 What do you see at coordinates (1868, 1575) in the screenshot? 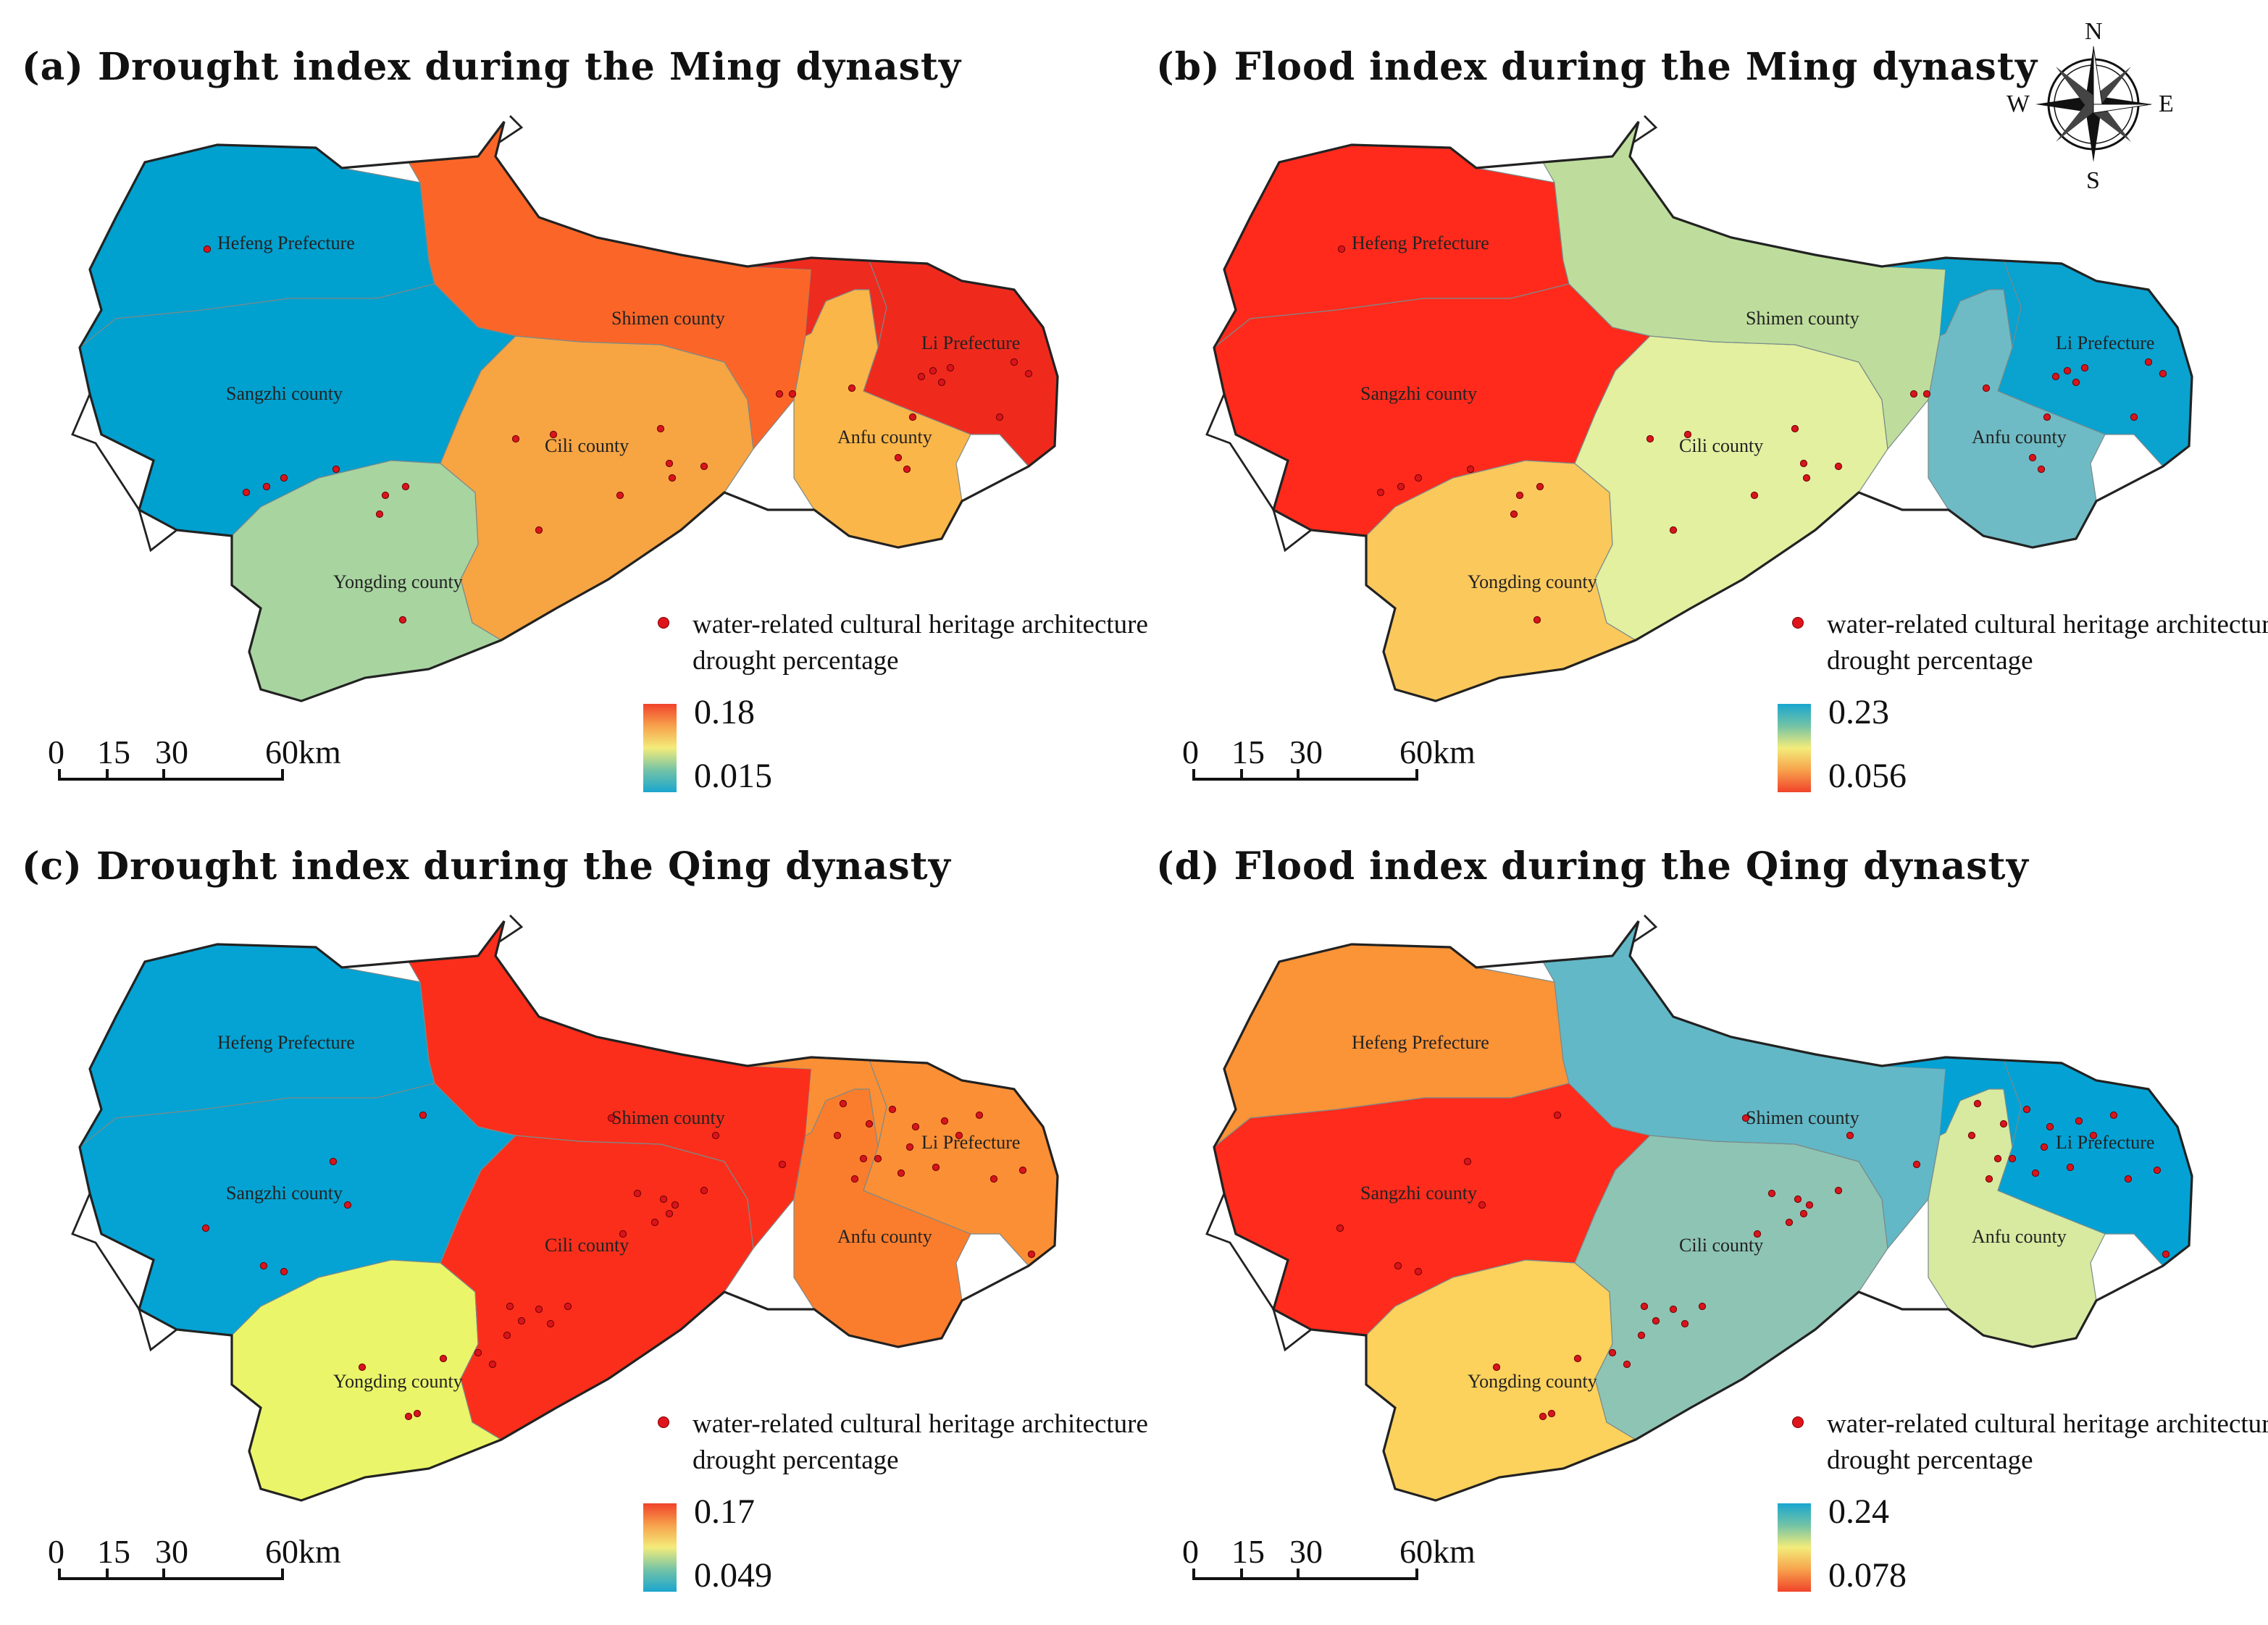
I see `legend-min-value: 0.078` at bounding box center [1868, 1575].